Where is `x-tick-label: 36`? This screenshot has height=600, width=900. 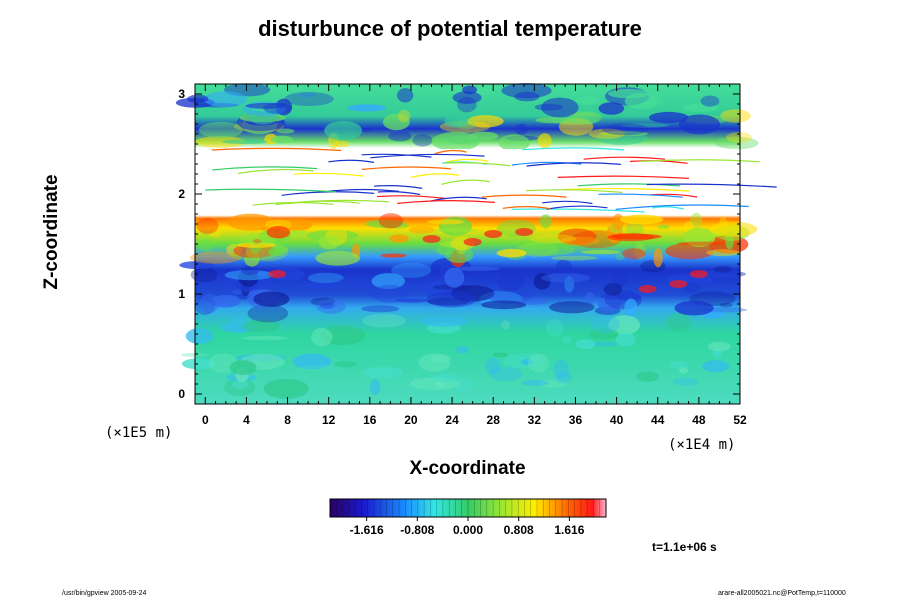
x-tick-label: 36 is located at coordinates (576, 420).